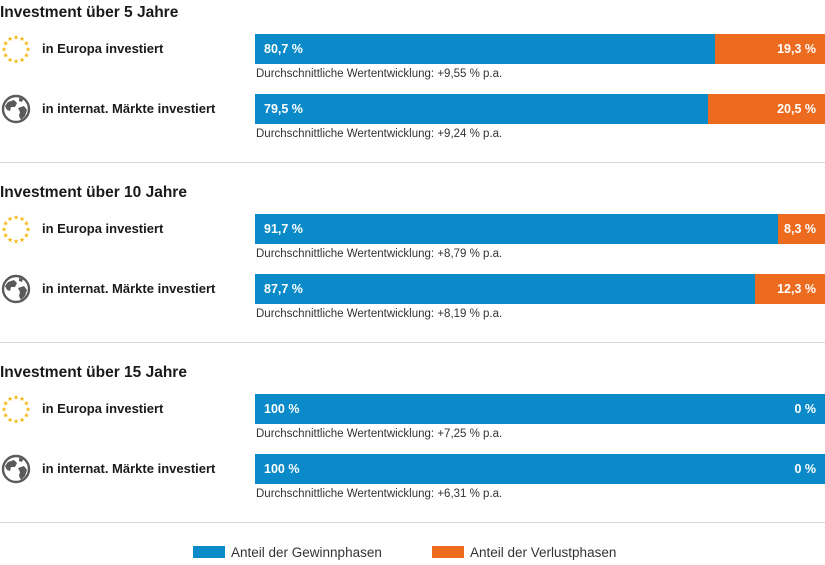 Image resolution: width=825 pixels, height=565 pixels. Describe the element at coordinates (796, 289) in the screenshot. I see `loss-value-label: 12,3 %` at that location.